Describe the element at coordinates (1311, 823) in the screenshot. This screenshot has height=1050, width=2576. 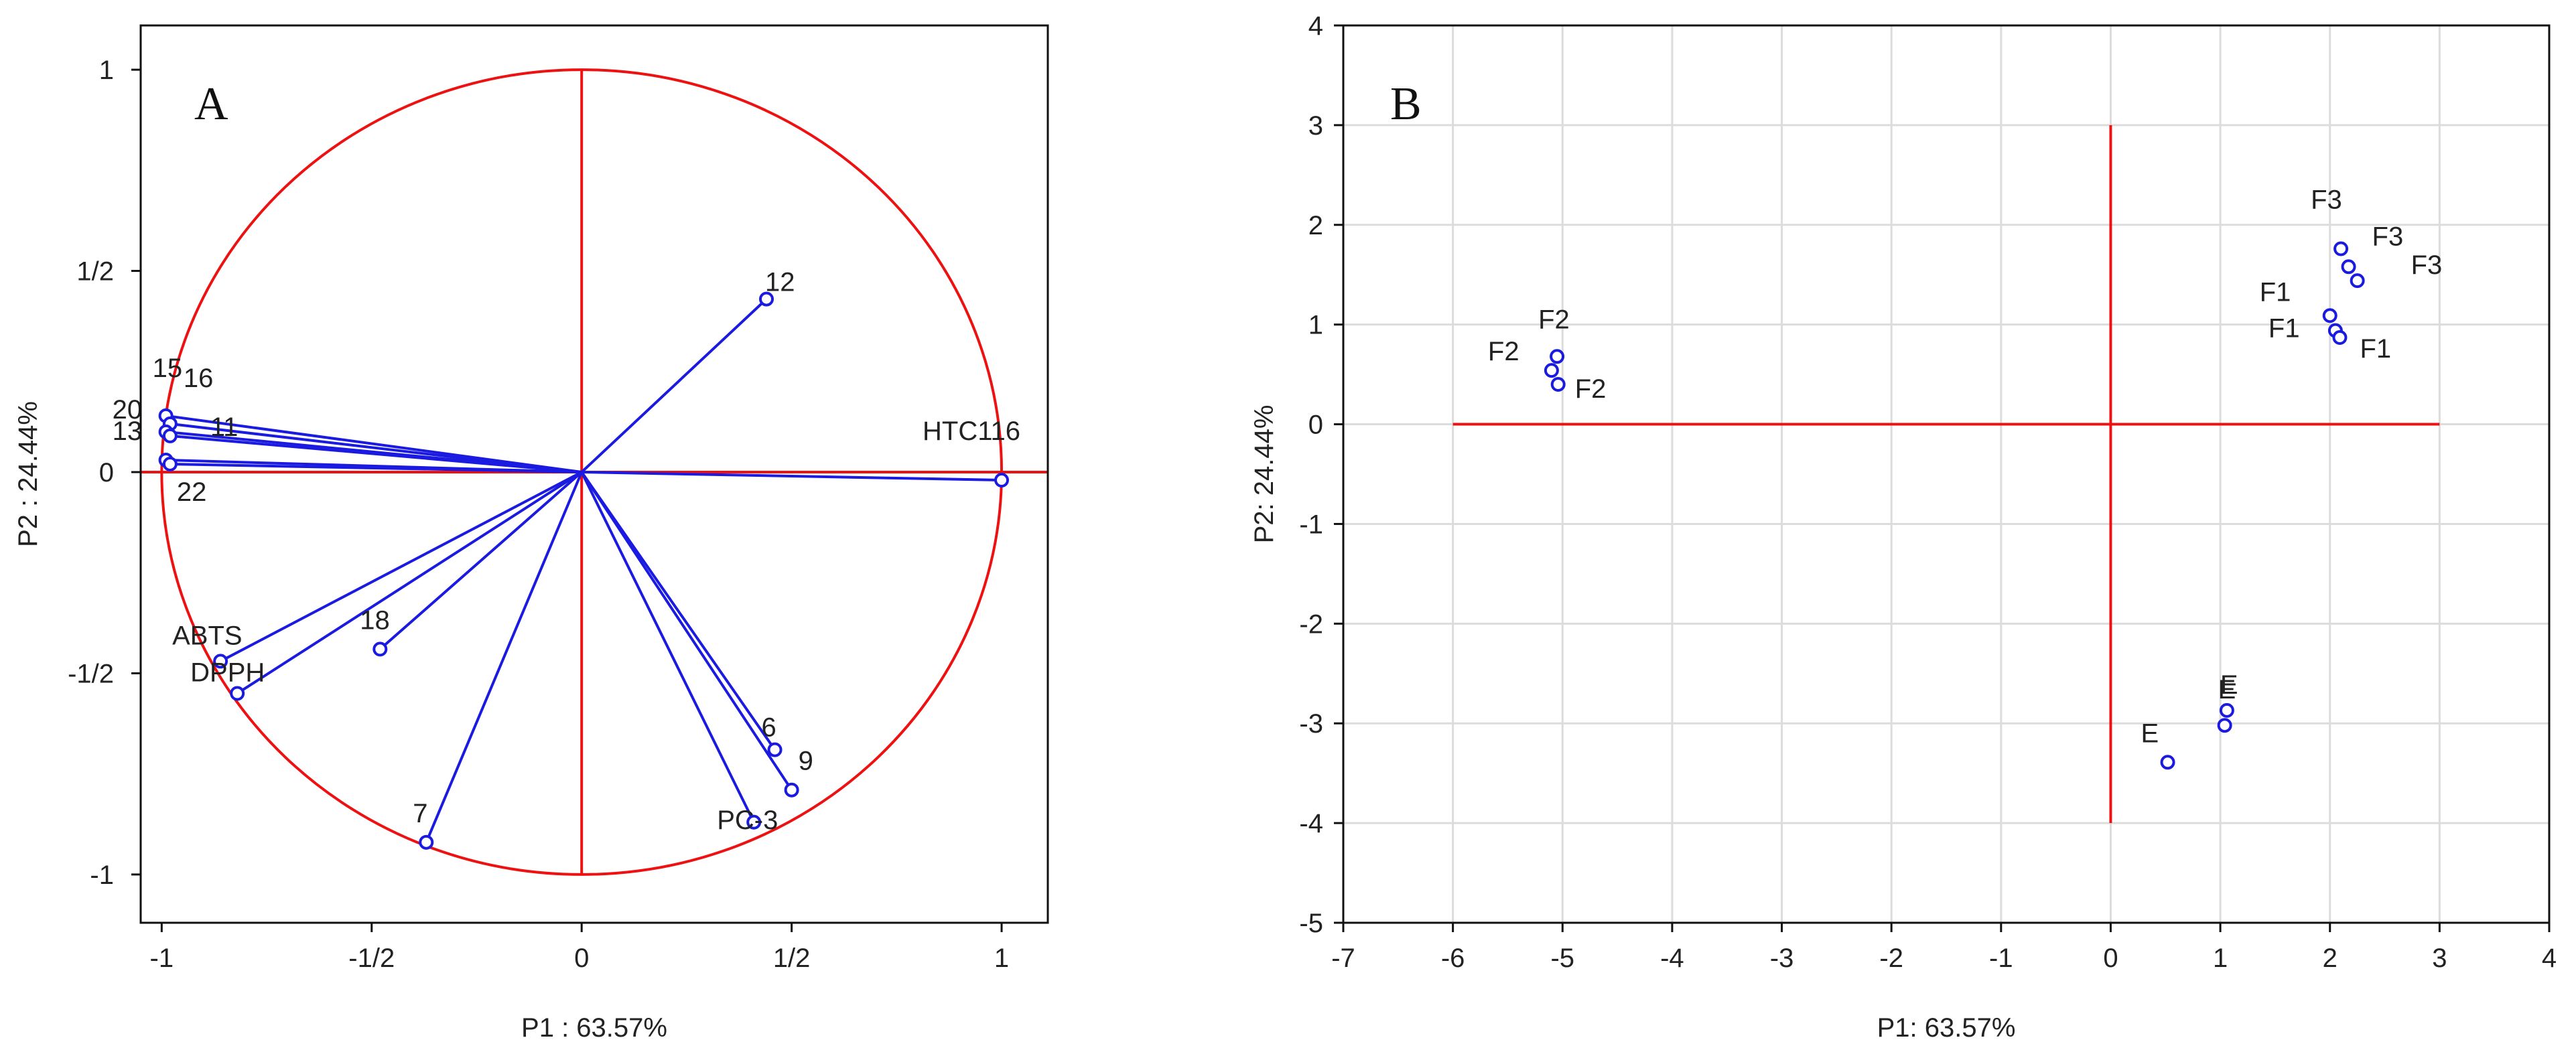
I see `y-tick-label: -4` at that location.